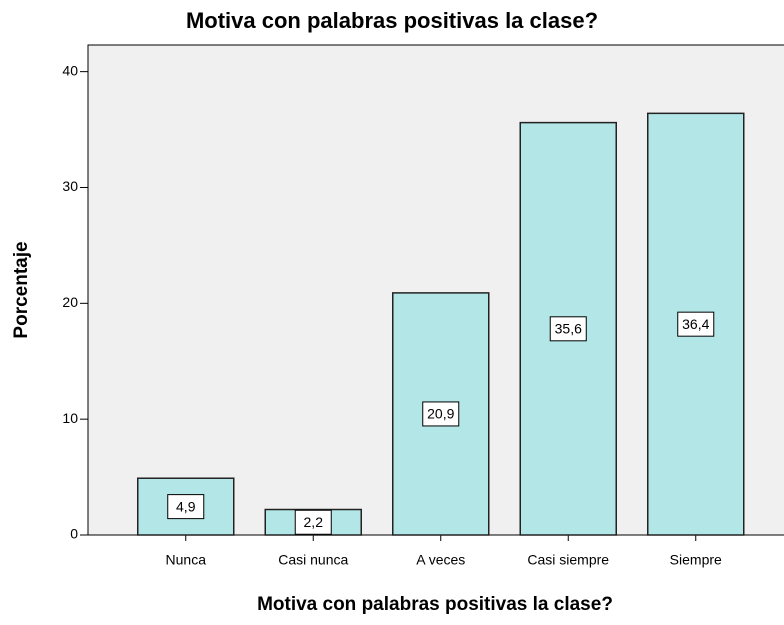  Describe the element at coordinates (21, 289) in the screenshot. I see `y-axis-label: Porcentaje` at that location.